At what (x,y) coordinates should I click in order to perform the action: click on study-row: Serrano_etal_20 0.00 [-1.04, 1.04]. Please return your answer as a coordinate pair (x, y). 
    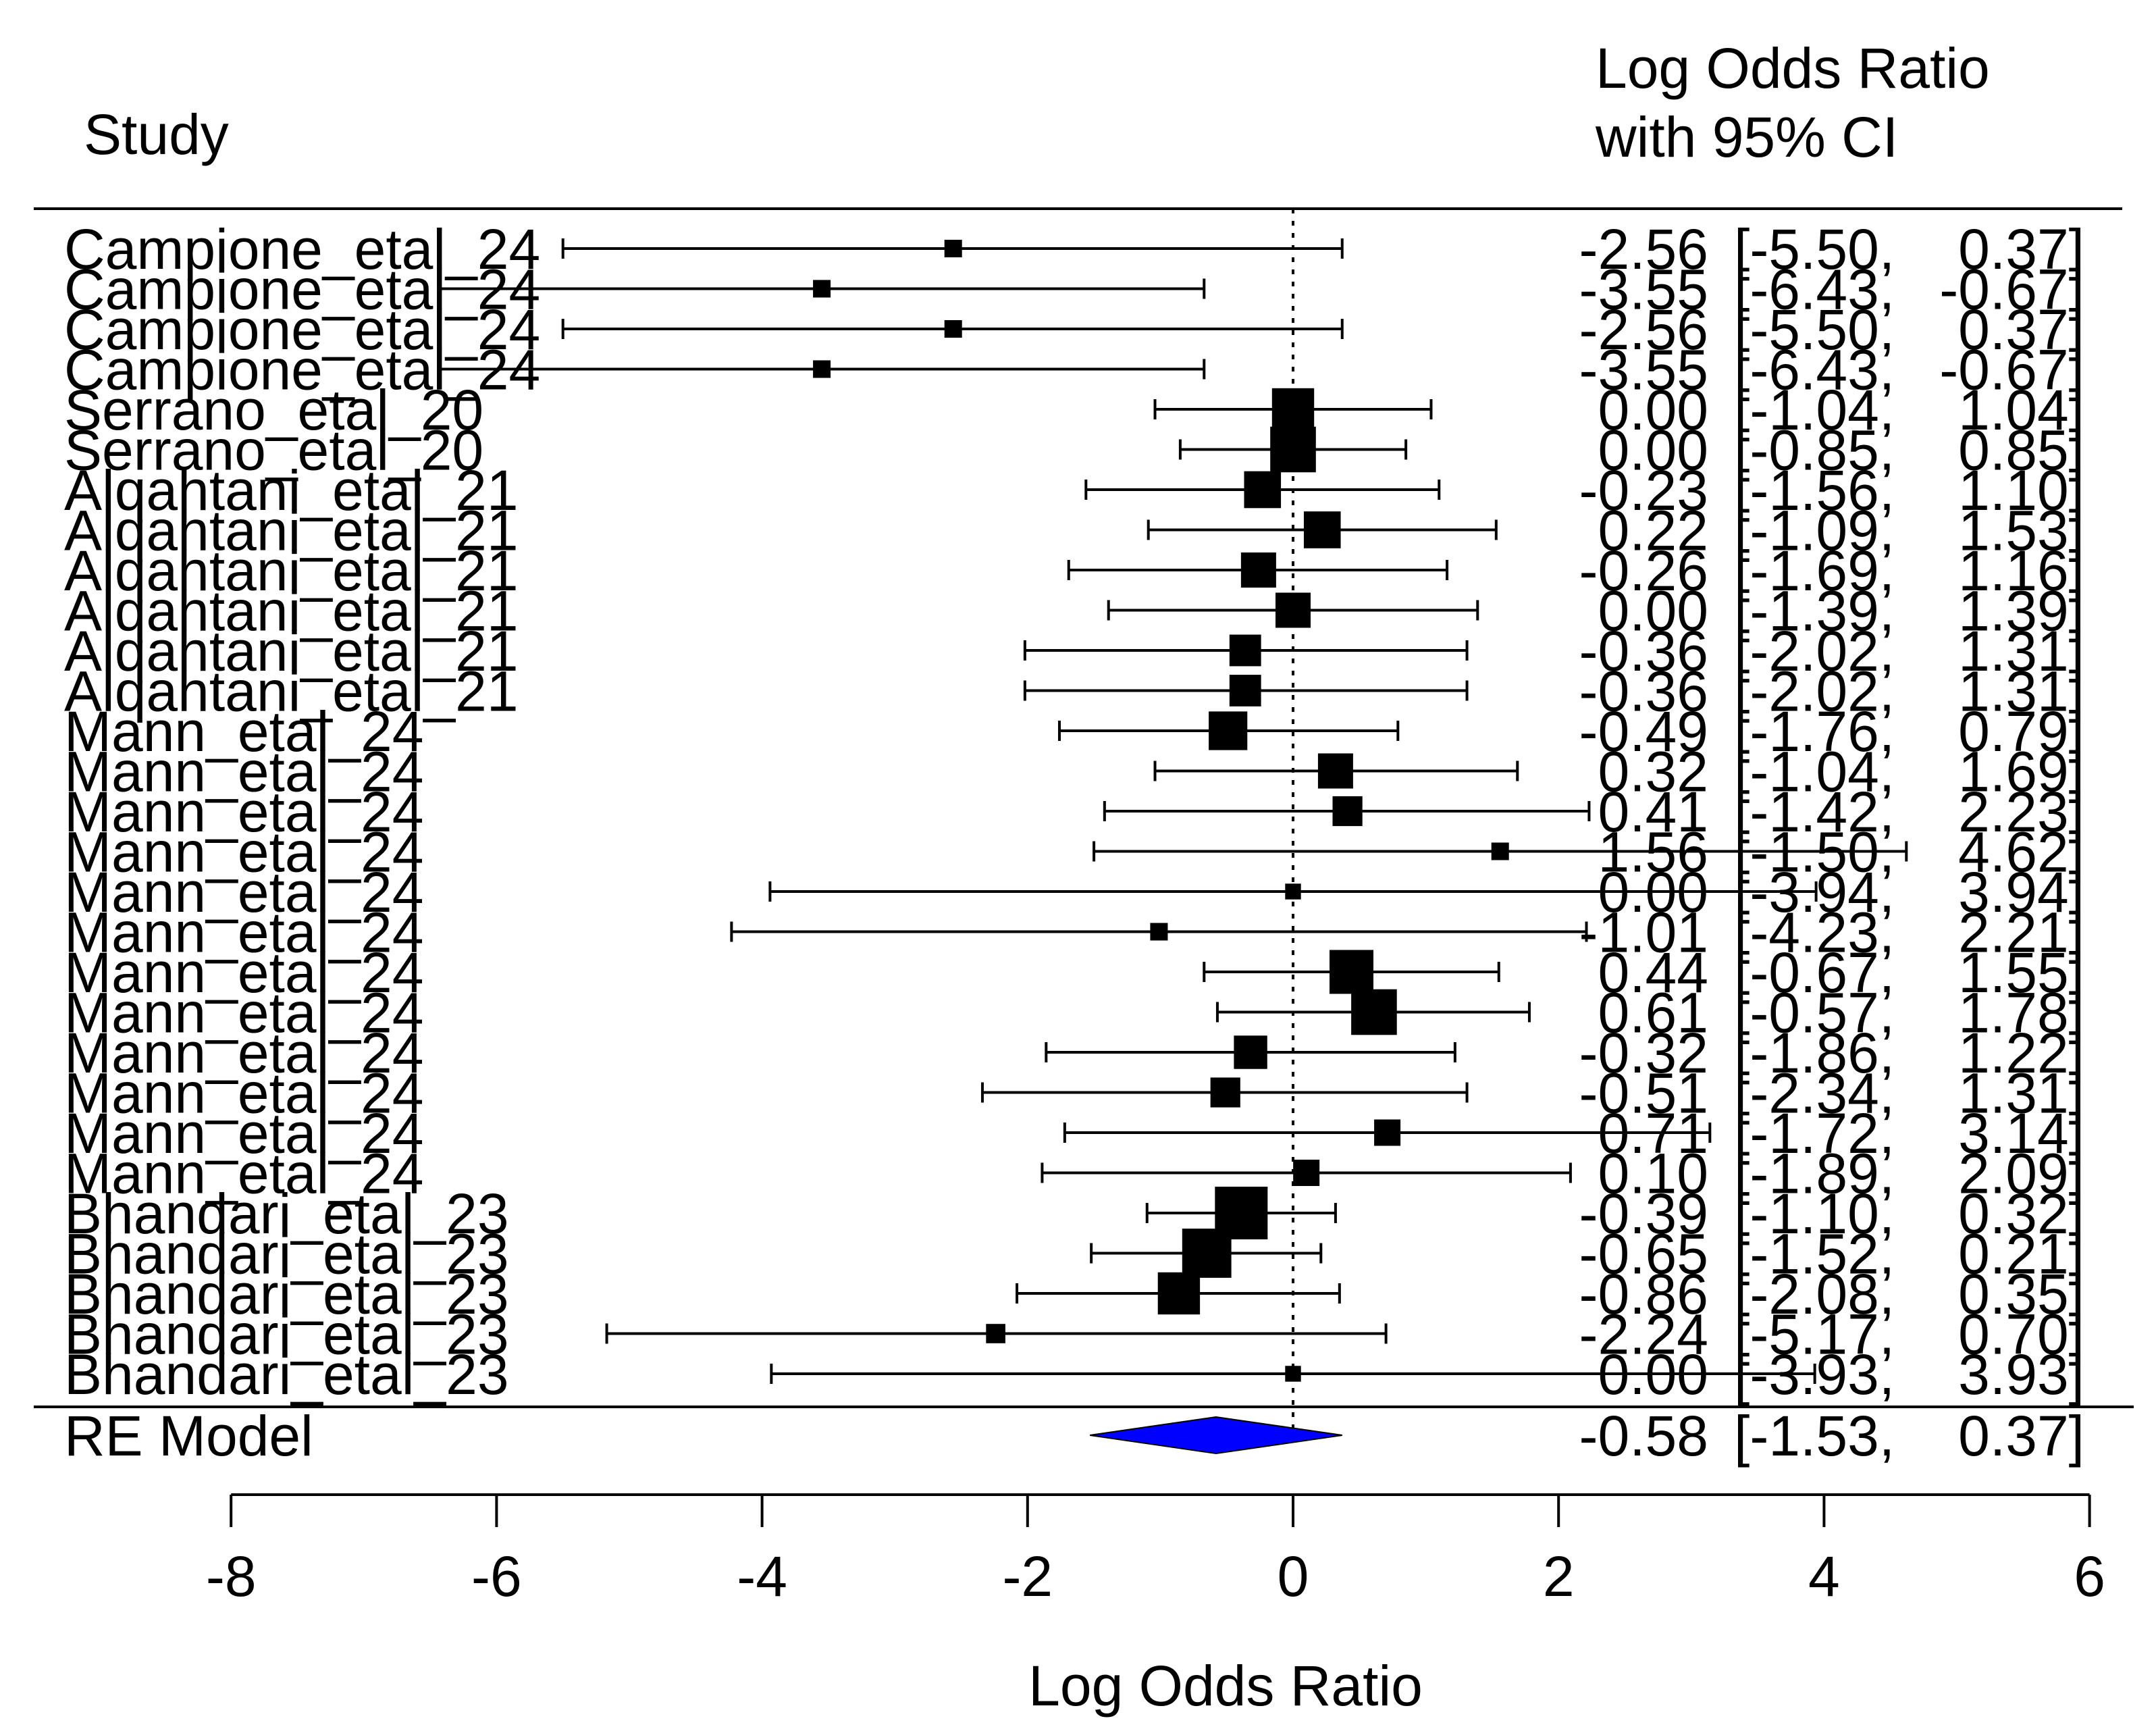
    Looking at the image, I should click on (1074, 410).